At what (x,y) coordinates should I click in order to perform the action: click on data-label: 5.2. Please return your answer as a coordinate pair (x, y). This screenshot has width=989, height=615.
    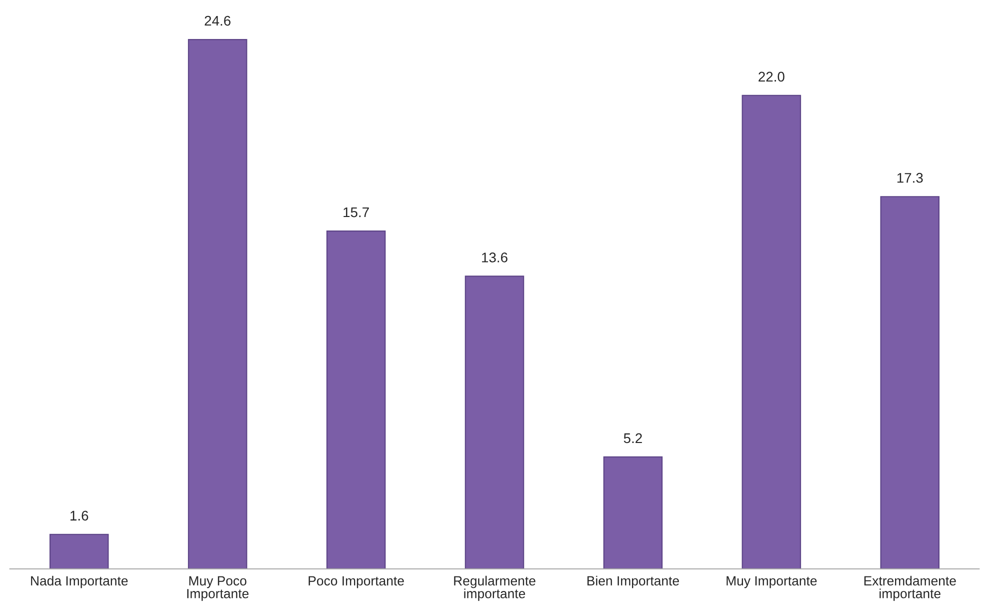
    Looking at the image, I should click on (633, 438).